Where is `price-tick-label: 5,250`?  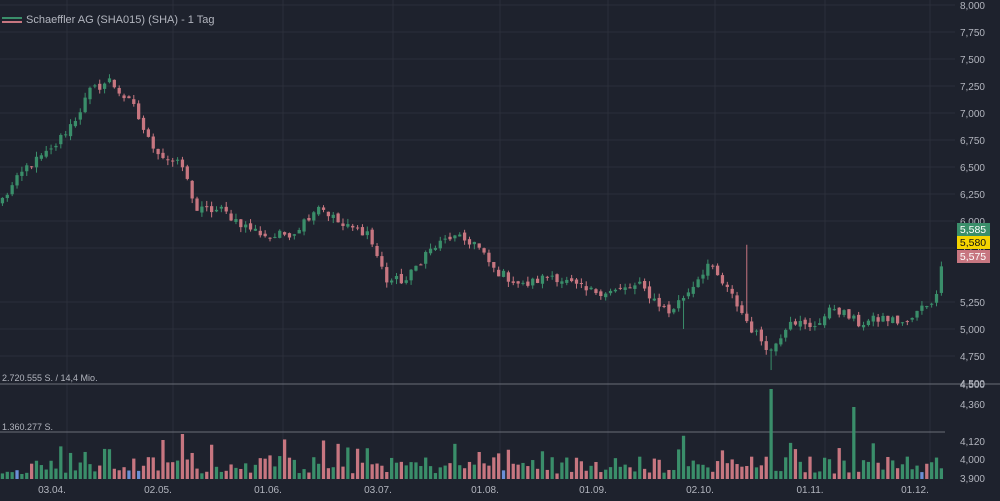 price-tick-label: 5,250 is located at coordinates (972, 303).